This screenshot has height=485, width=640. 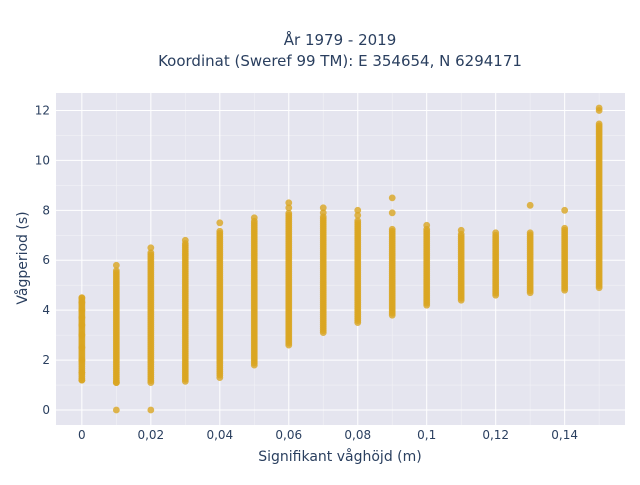 What do you see at coordinates (42, 110) in the screenshot?
I see `y-tick-label: 12` at bounding box center [42, 110].